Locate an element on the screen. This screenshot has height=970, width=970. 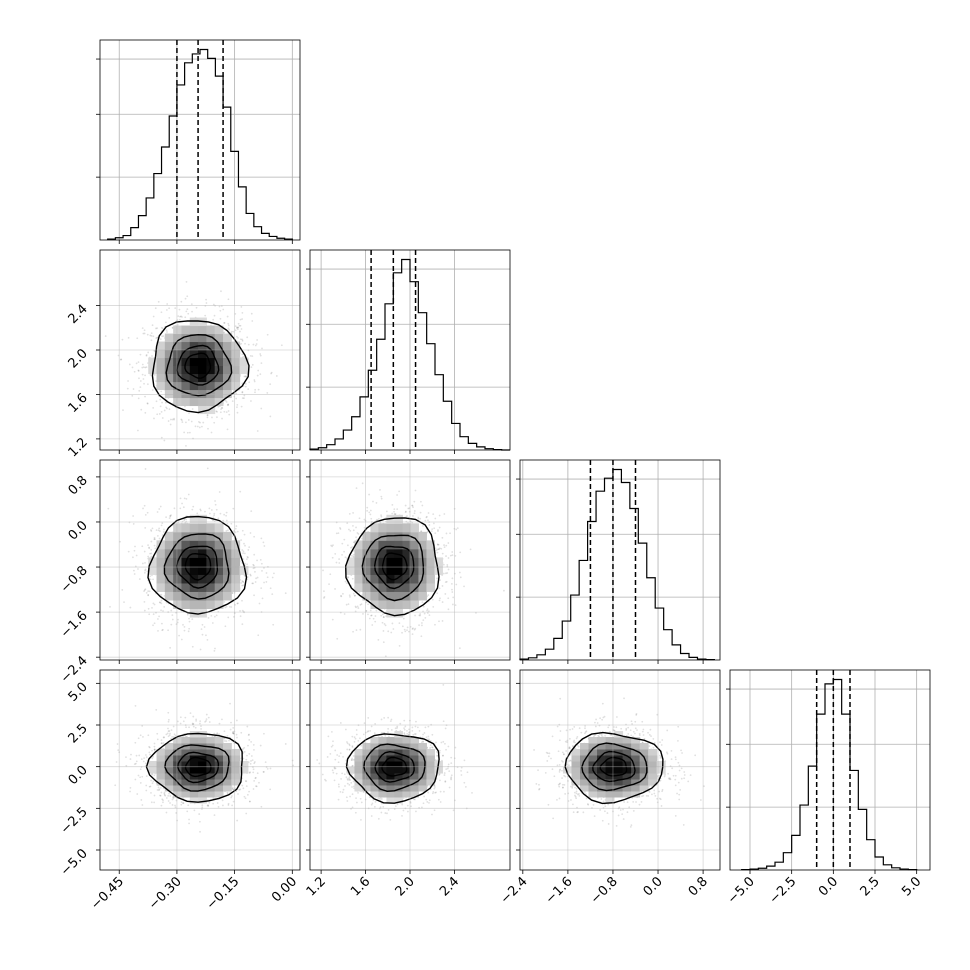
scatter-panel-p1-p2 is located at coordinates (410, 560).